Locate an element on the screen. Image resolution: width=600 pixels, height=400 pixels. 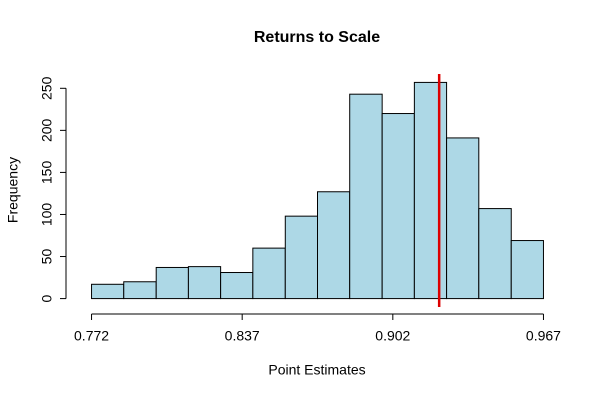
y-tick-label: 200 is located at coordinates (47, 130).